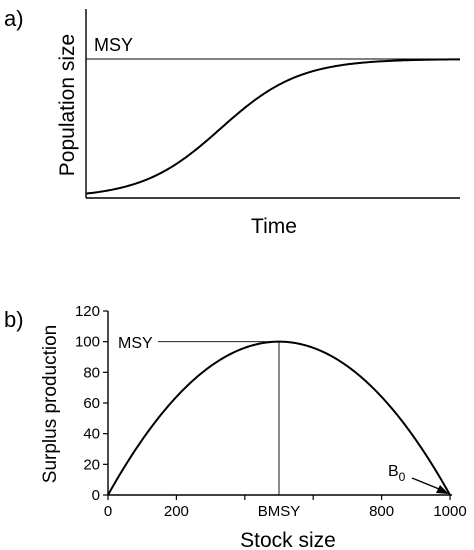  What do you see at coordinates (113, 45) in the screenshot?
I see `panel-a-msy-label: MSY` at bounding box center [113, 45].